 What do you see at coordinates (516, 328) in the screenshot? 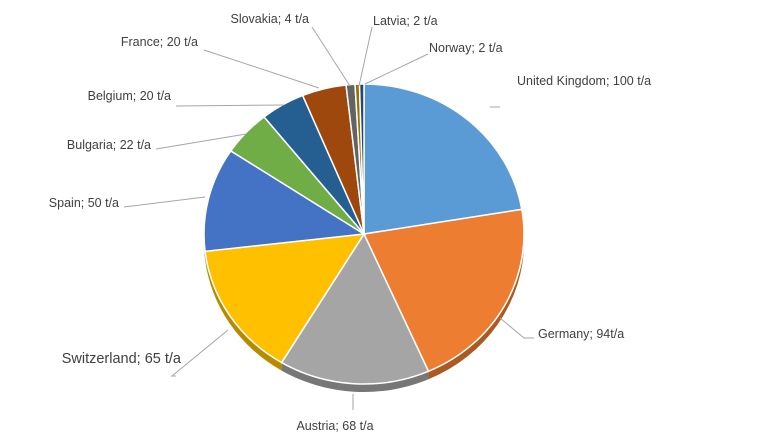
I see `leader-line-germany` at bounding box center [516, 328].